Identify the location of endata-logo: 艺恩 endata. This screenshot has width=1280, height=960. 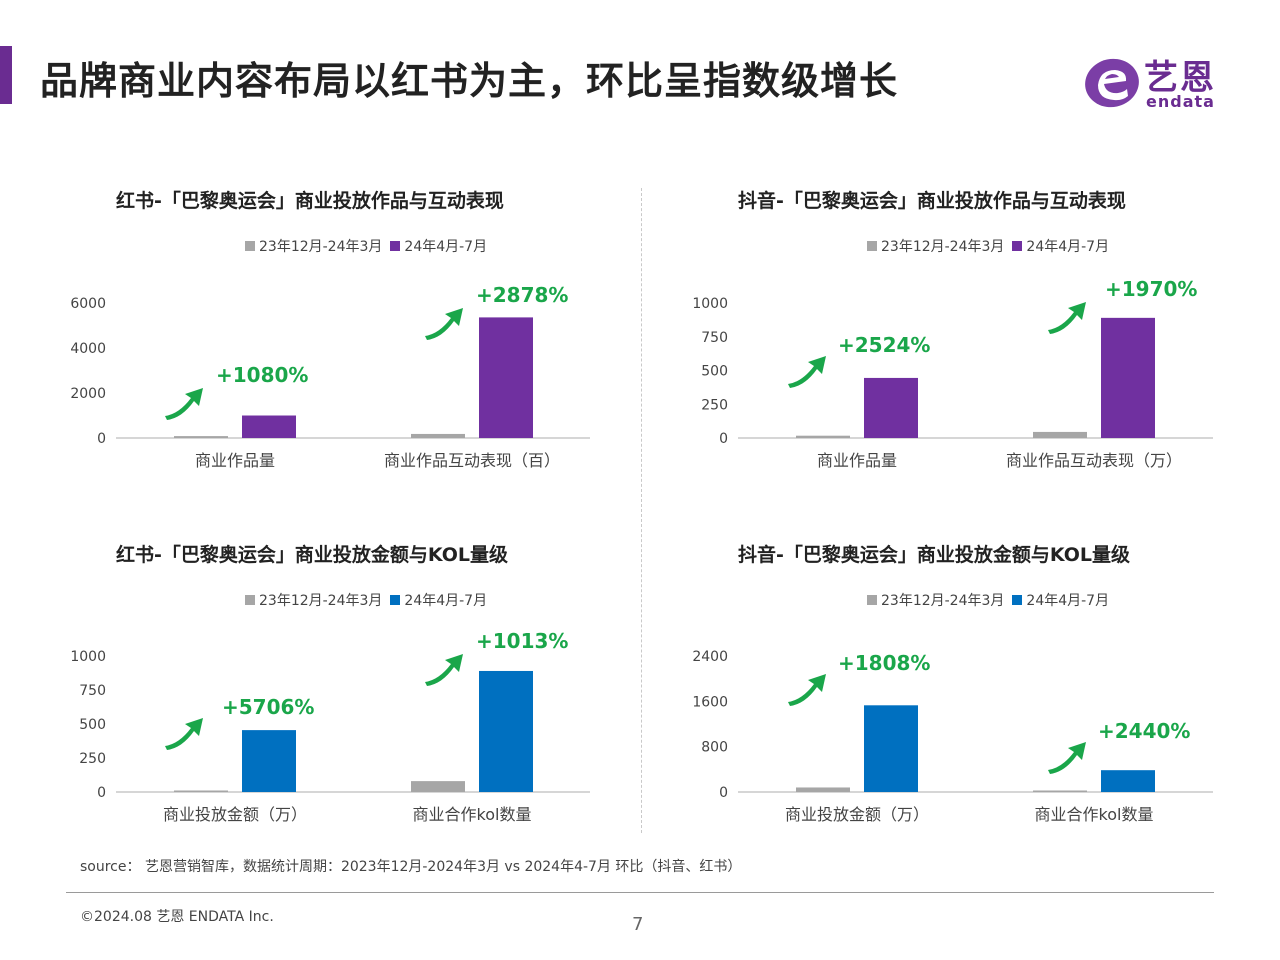
(1162, 82).